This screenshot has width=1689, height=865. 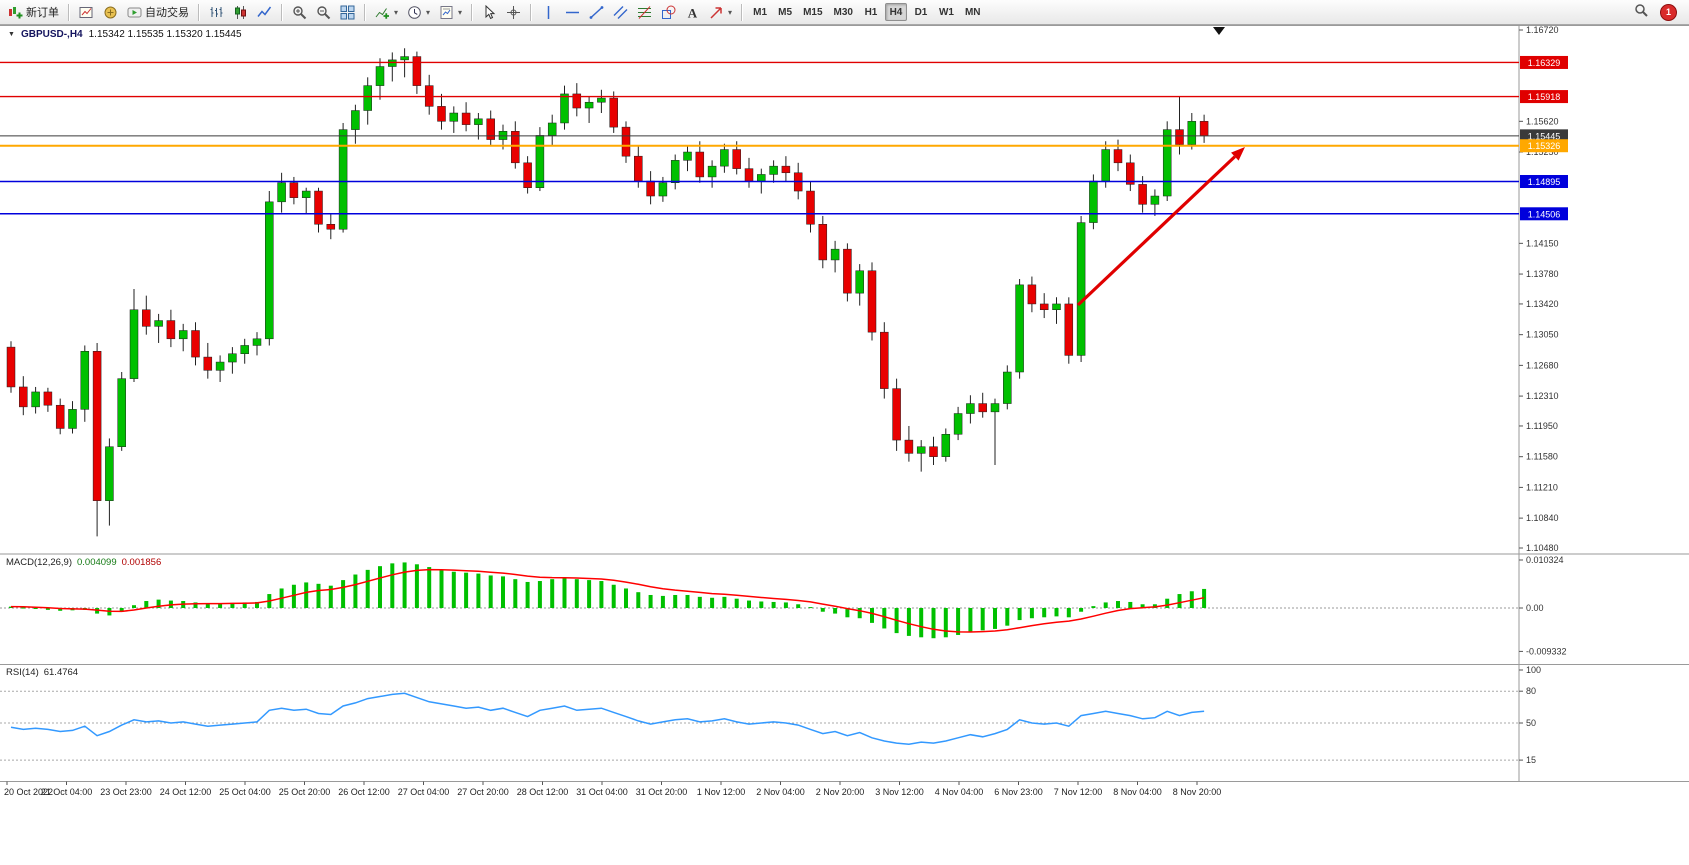 I want to click on arrows-button: ▾, so click(x=720, y=12).